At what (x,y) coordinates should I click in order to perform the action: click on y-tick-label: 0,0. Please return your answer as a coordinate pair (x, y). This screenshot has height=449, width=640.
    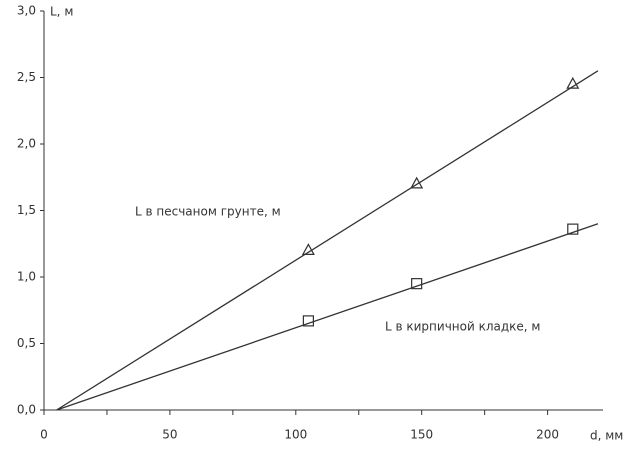
    Looking at the image, I should click on (26, 410).